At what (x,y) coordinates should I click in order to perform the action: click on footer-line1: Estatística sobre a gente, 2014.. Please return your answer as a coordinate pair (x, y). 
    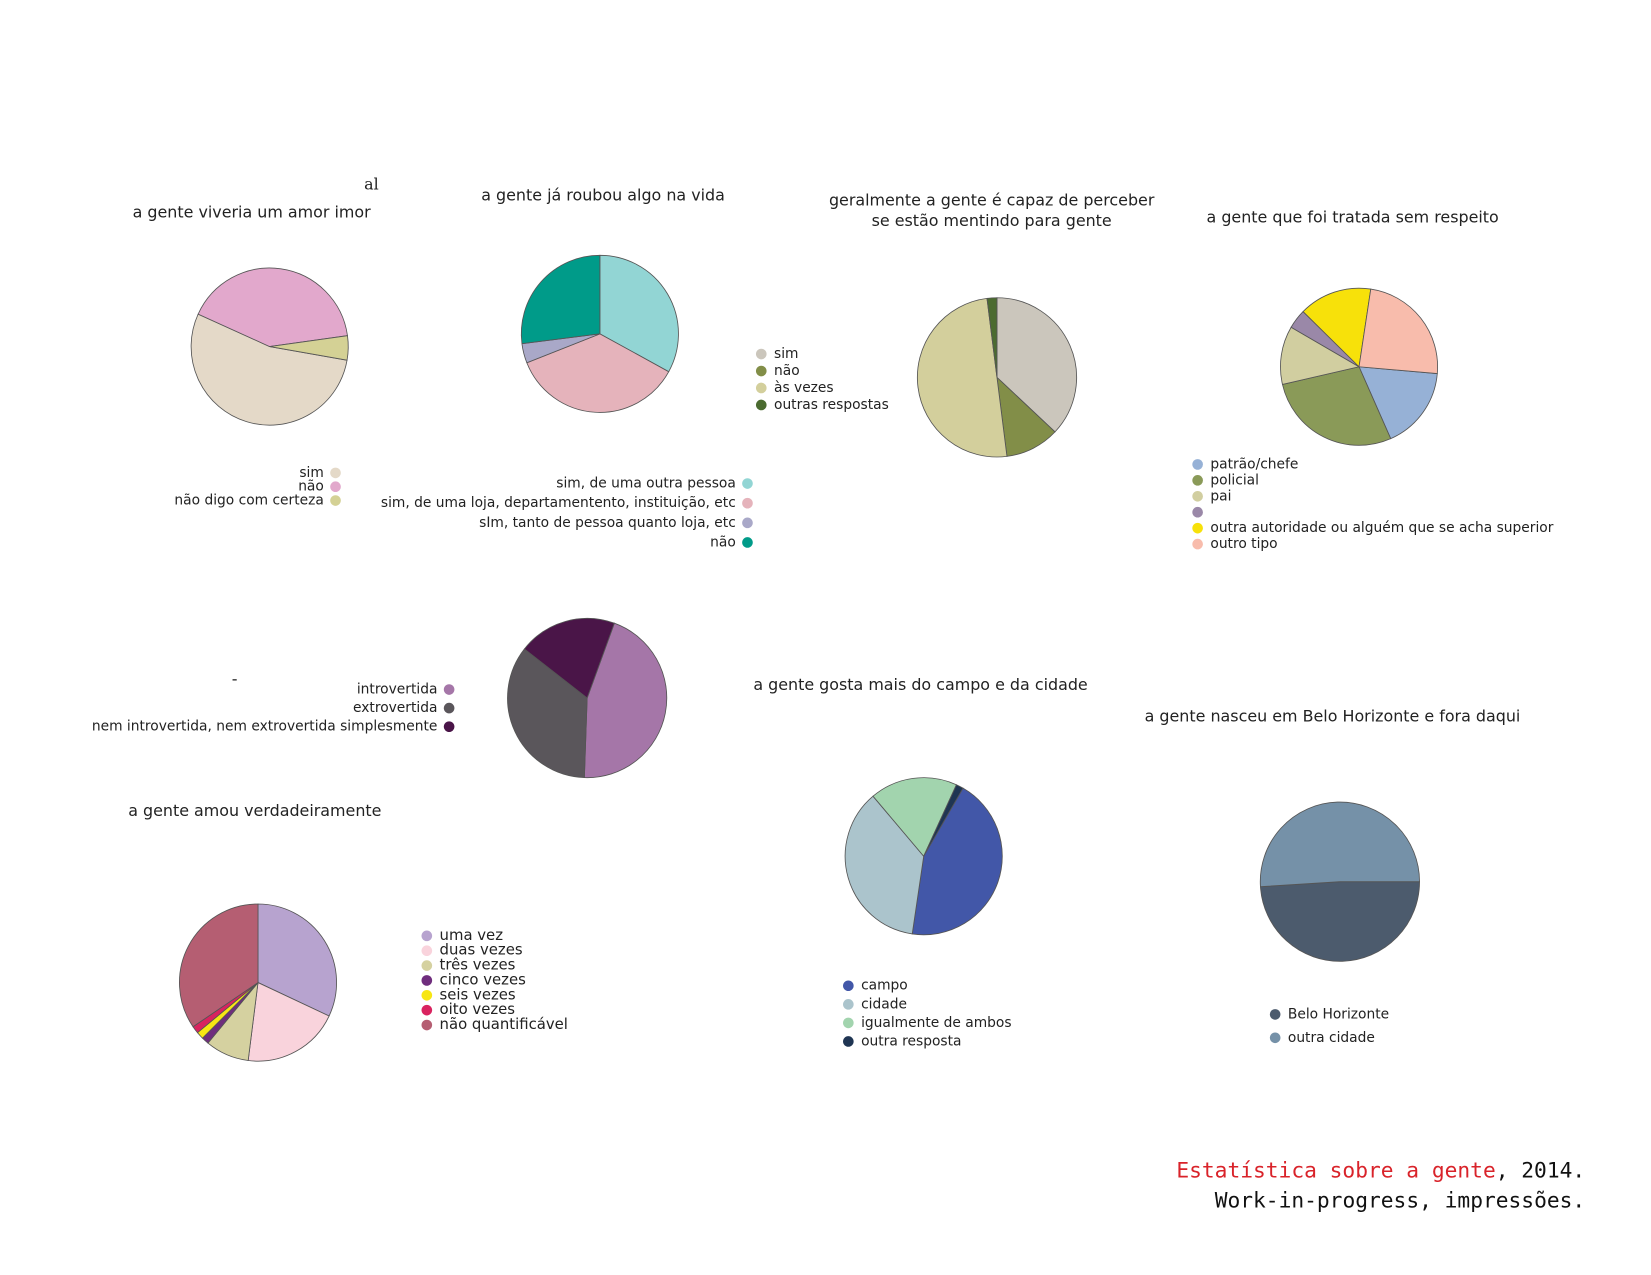
    Looking at the image, I should click on (1380, 1171).